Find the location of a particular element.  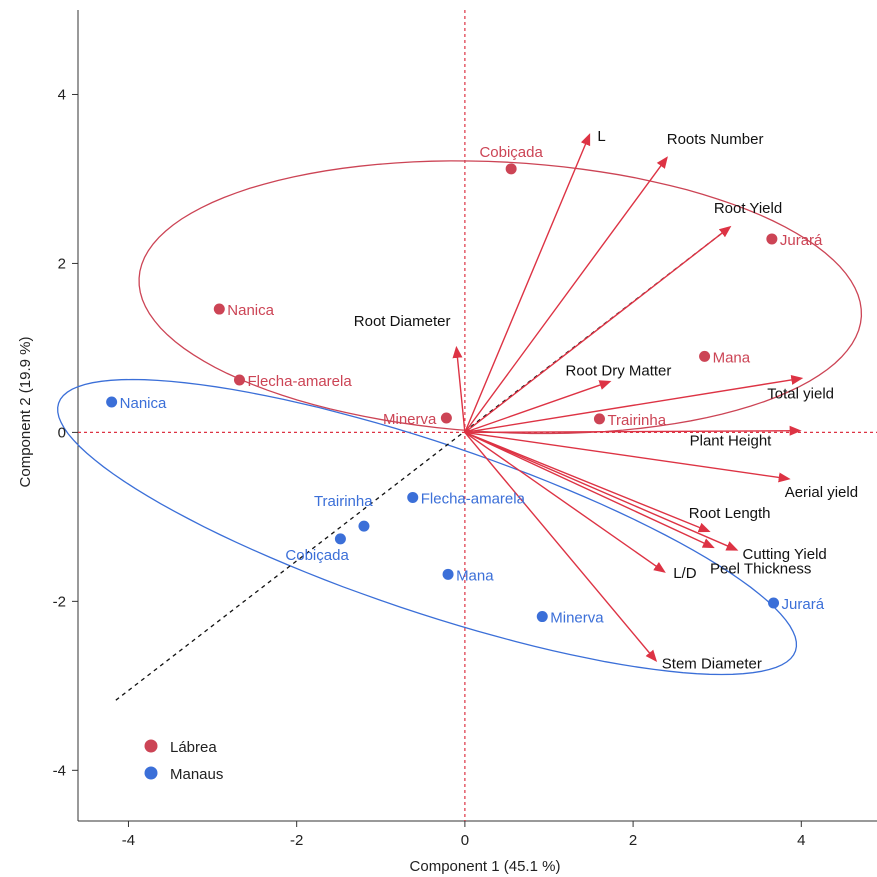

x-tick-label: 0 is located at coordinates (465, 840).